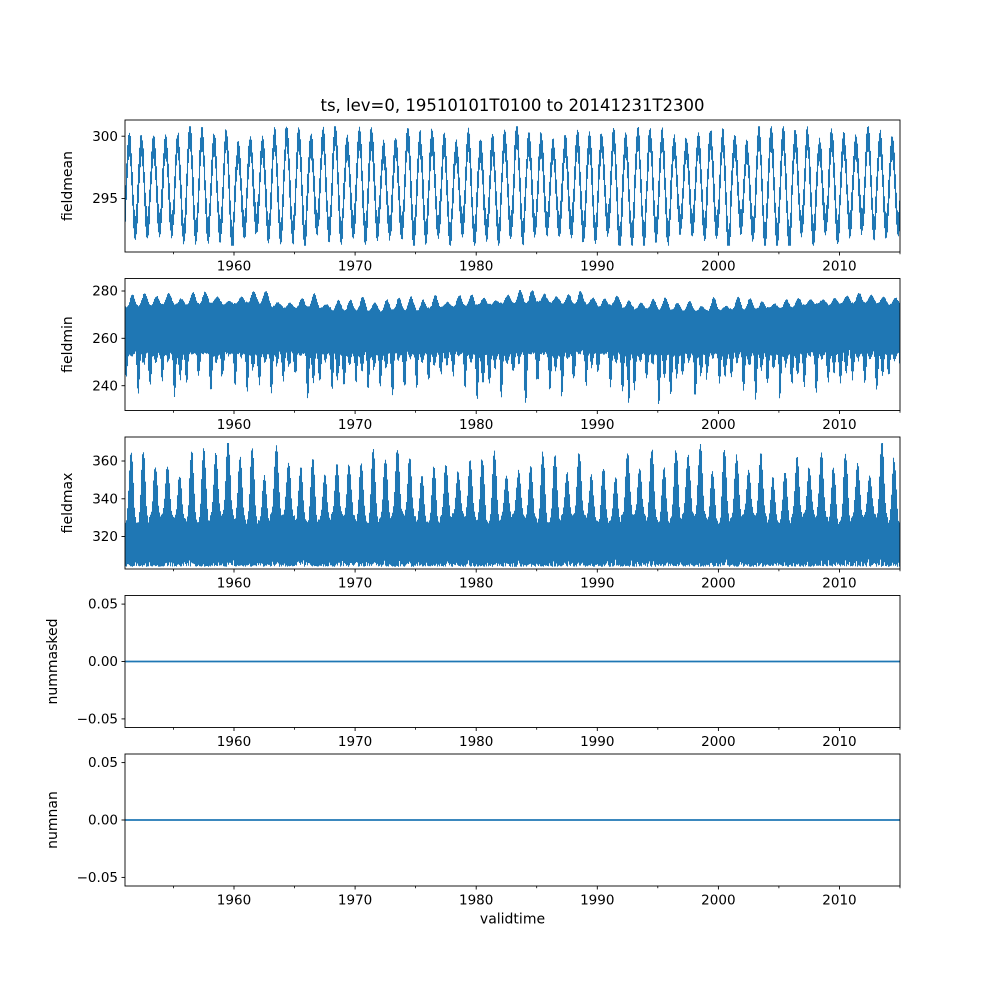  I want to click on y-tick-label: 295, so click(105, 199).